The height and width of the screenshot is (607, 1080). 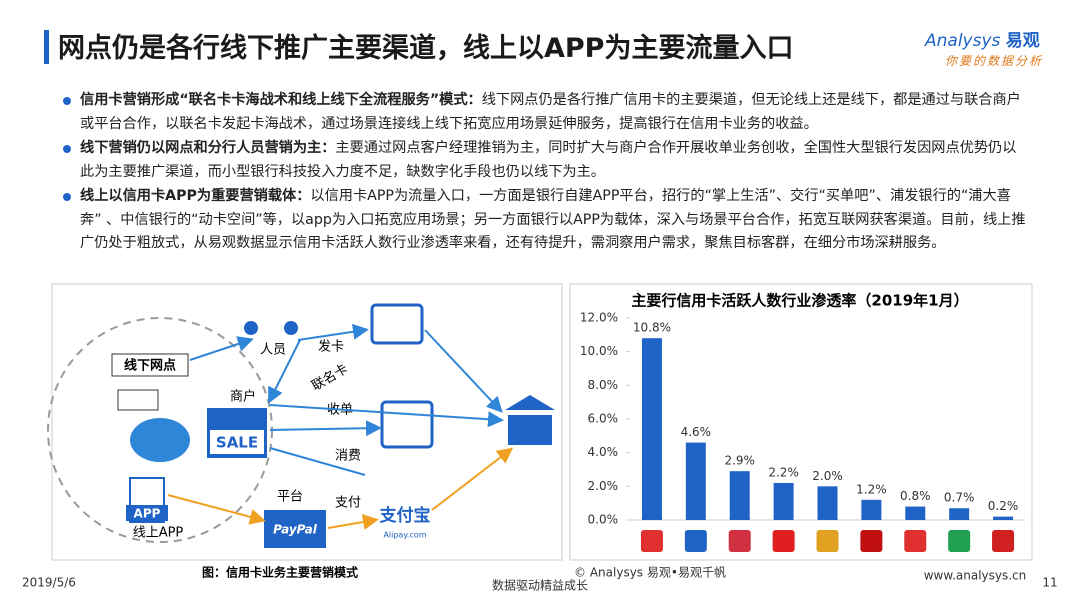 What do you see at coordinates (407, 424) in the screenshot?
I see `wallet-icon` at bounding box center [407, 424].